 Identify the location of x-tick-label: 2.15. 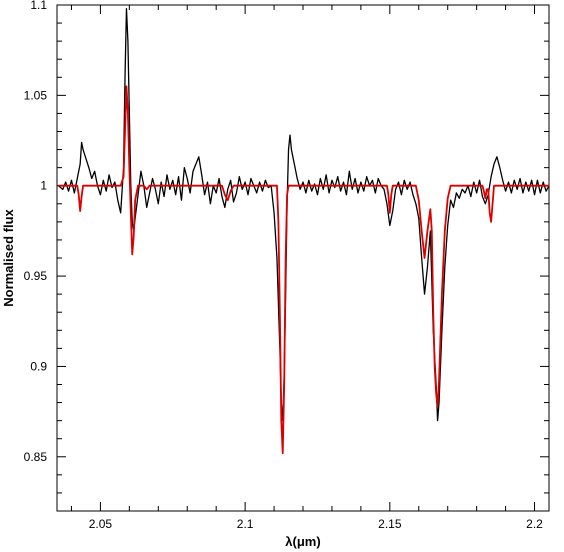
(390, 524).